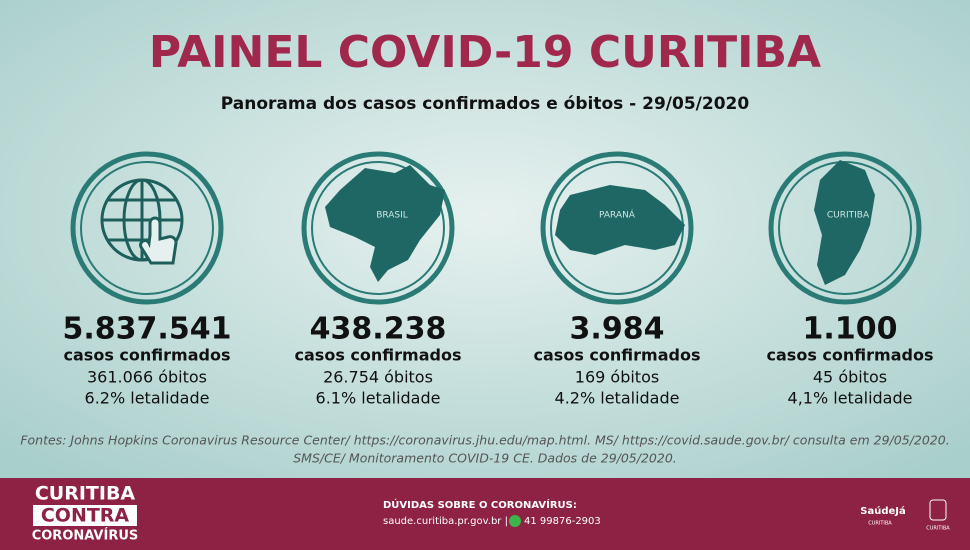 The height and width of the screenshot is (550, 970). What do you see at coordinates (147, 329) in the screenshot?
I see `case-count: 5.837.541` at bounding box center [147, 329].